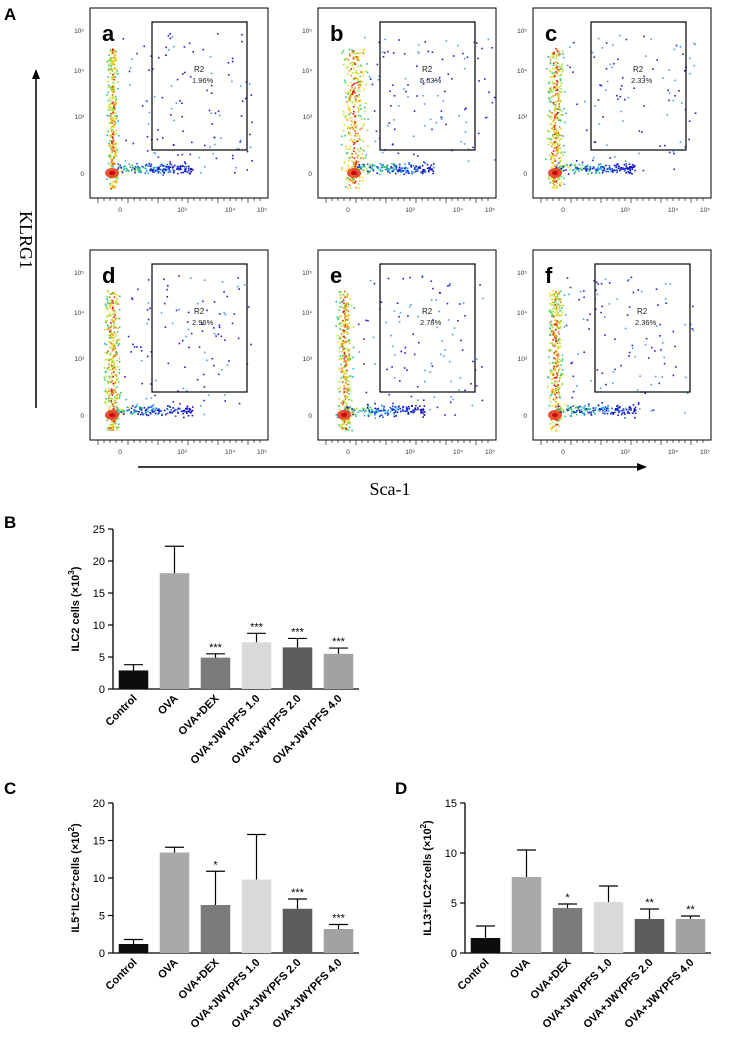  I want to click on plot-letter: a, so click(108, 33).